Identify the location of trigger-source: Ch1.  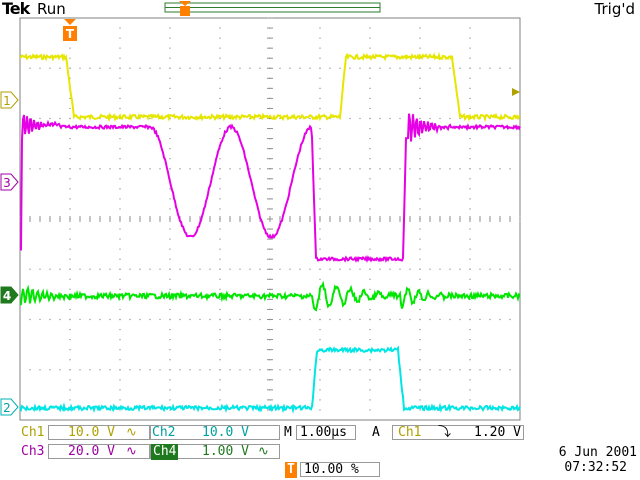
(410, 432).